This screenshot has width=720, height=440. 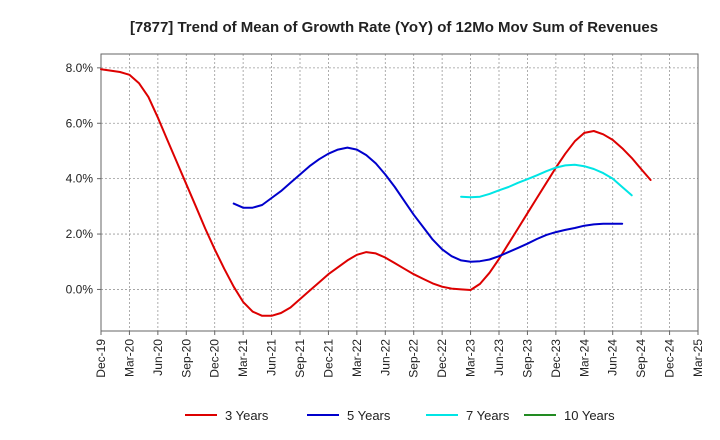 I want to click on y-axis: 0.0% 2.0% 4.0% 6.0% 8.0%, so click(x=83, y=178).